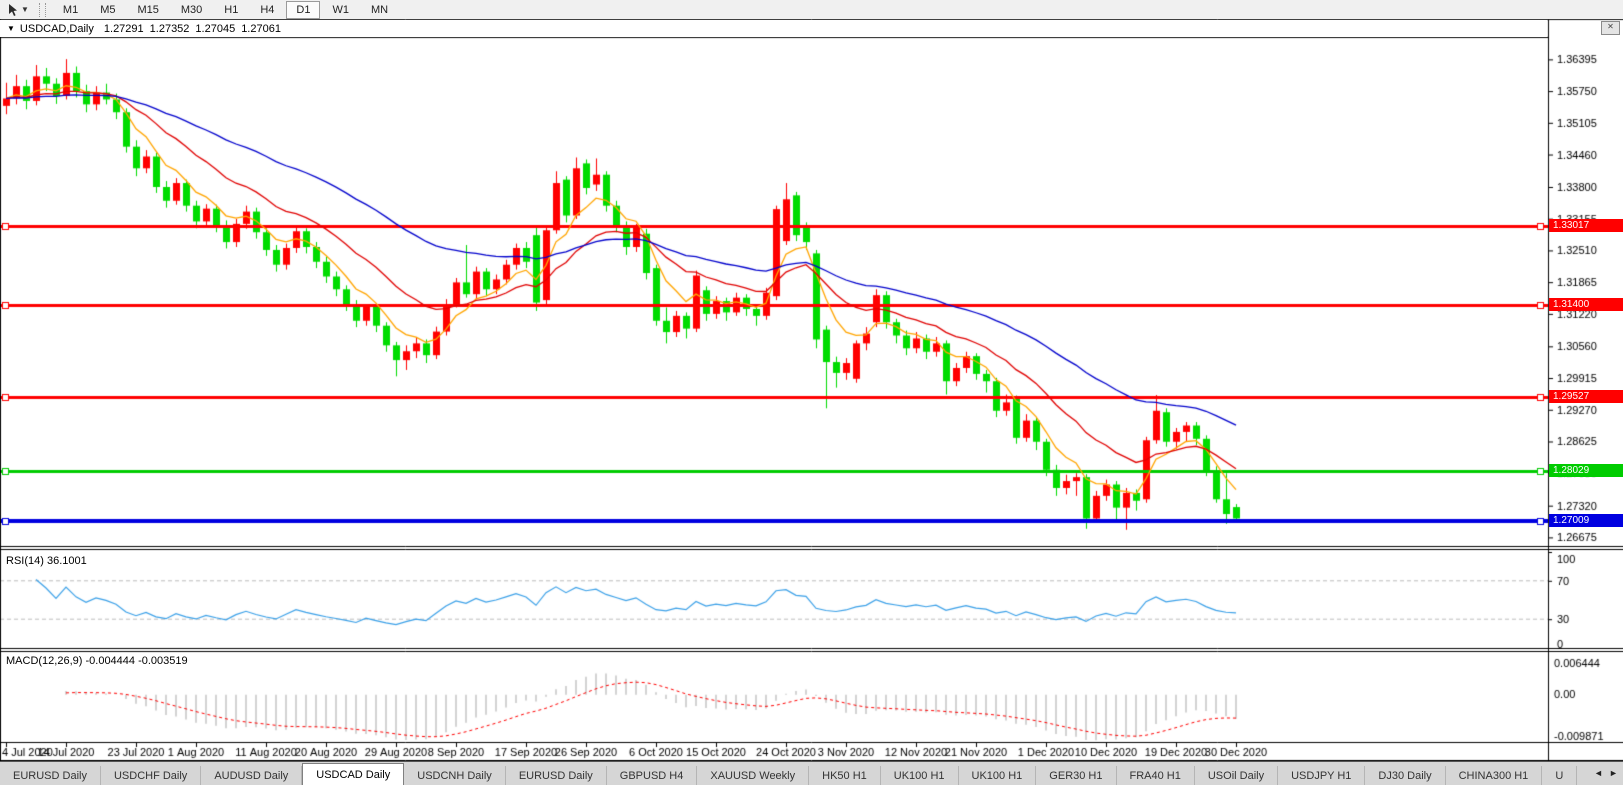  Describe the element at coordinates (56, 28) in the screenshot. I see `chart-symbol-period: USDCAD,Daily` at that location.